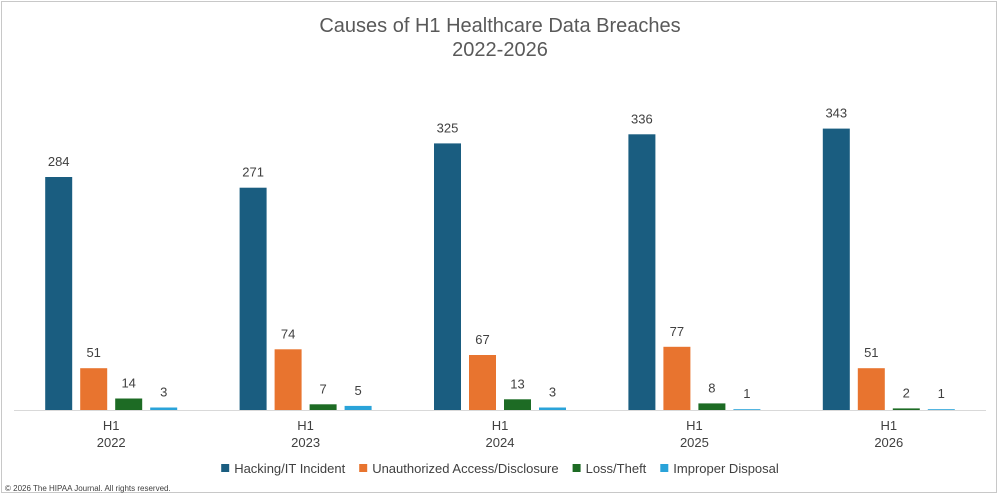  I want to click on legend-item: Unauthorized Access/Disclosure, so click(459, 468).